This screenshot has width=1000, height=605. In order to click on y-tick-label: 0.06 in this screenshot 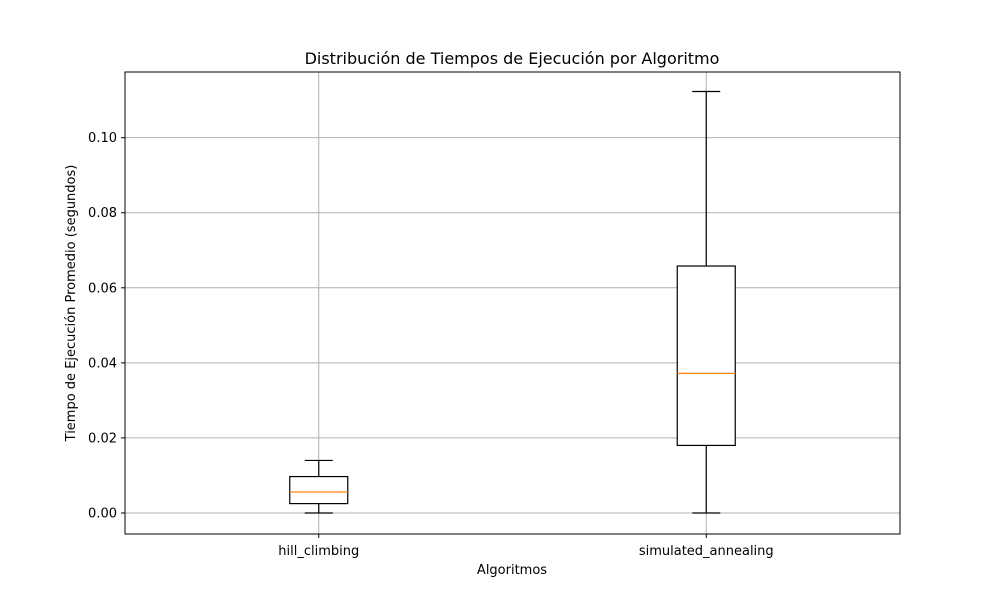, I will do `click(102, 288)`.